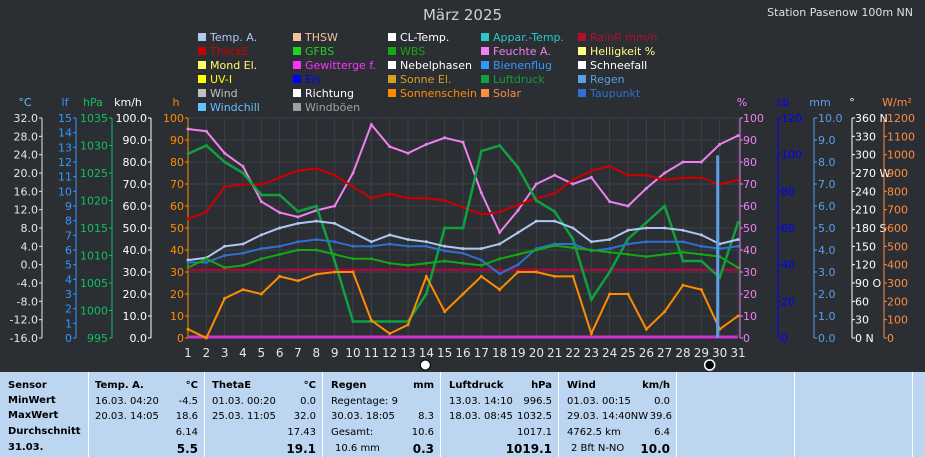  What do you see at coordinates (65, 147) in the screenshot?
I see `tick-label: 13` at bounding box center [65, 147].